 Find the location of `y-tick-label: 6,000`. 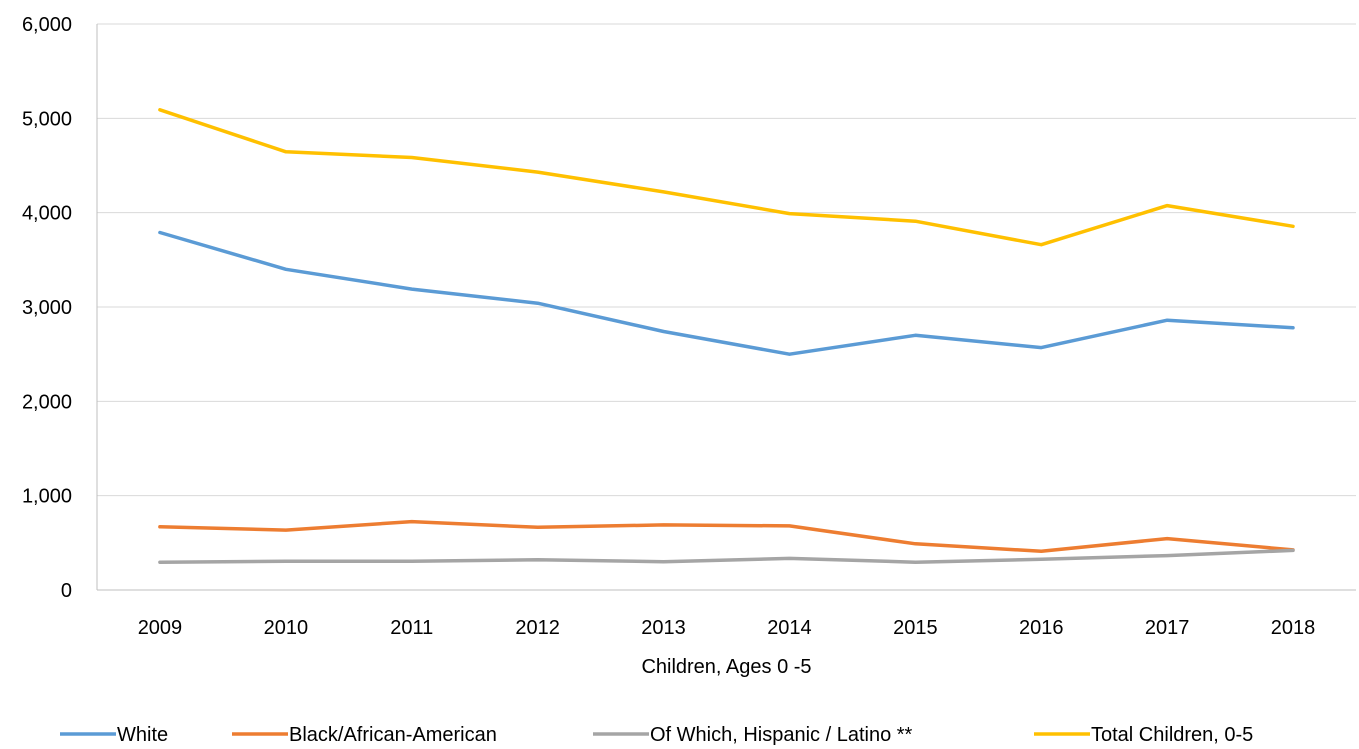

y-tick-label: 6,000 is located at coordinates (47, 25).